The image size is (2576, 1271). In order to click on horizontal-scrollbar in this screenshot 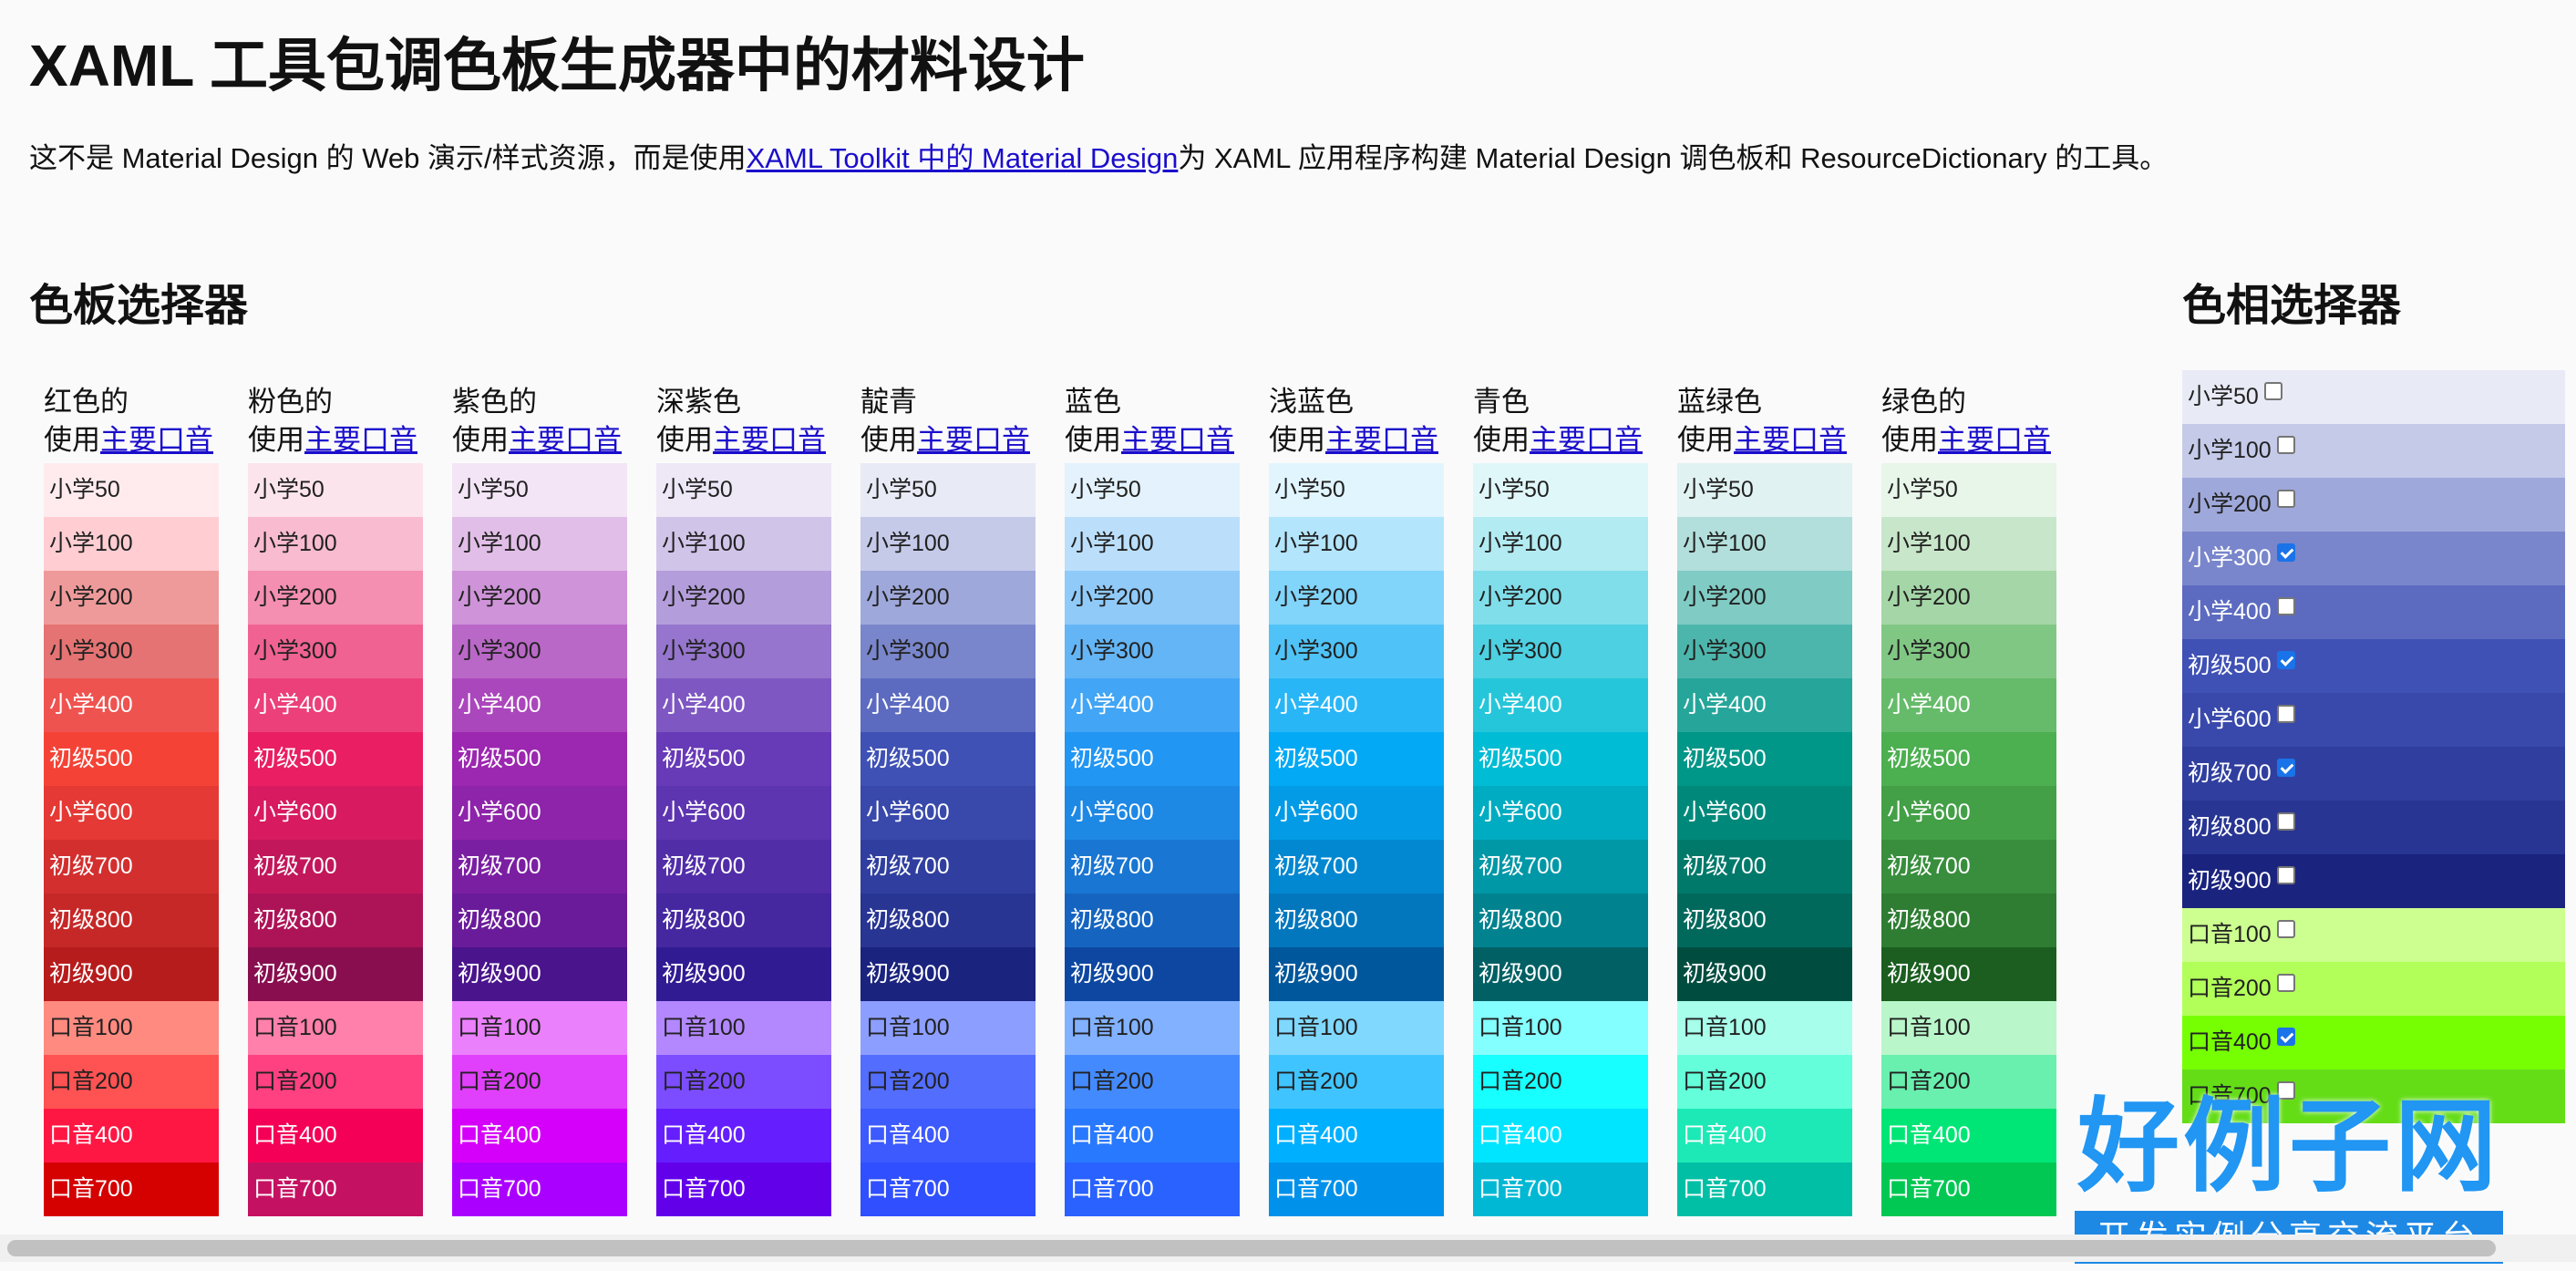, I will do `click(1288, 1248)`.